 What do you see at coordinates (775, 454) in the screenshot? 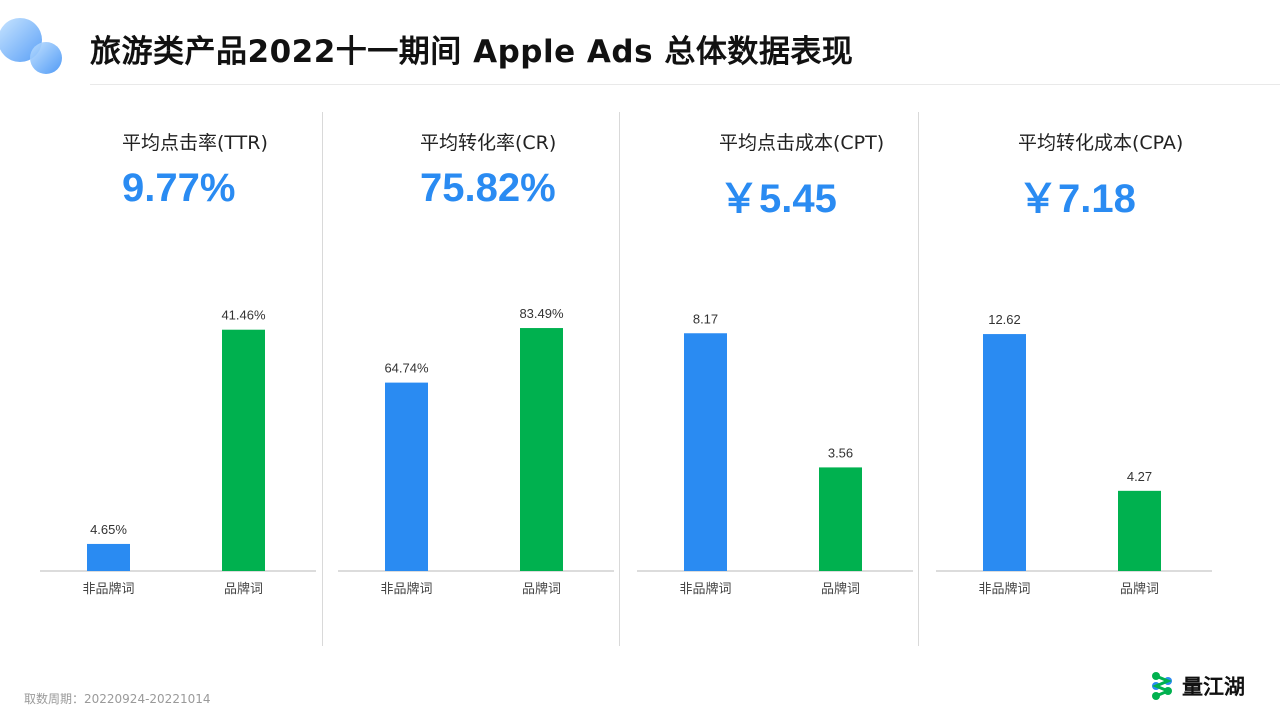
I see `bar-chart-cpt: 8.17 非品牌词 3.56 品牌词` at bounding box center [775, 454].